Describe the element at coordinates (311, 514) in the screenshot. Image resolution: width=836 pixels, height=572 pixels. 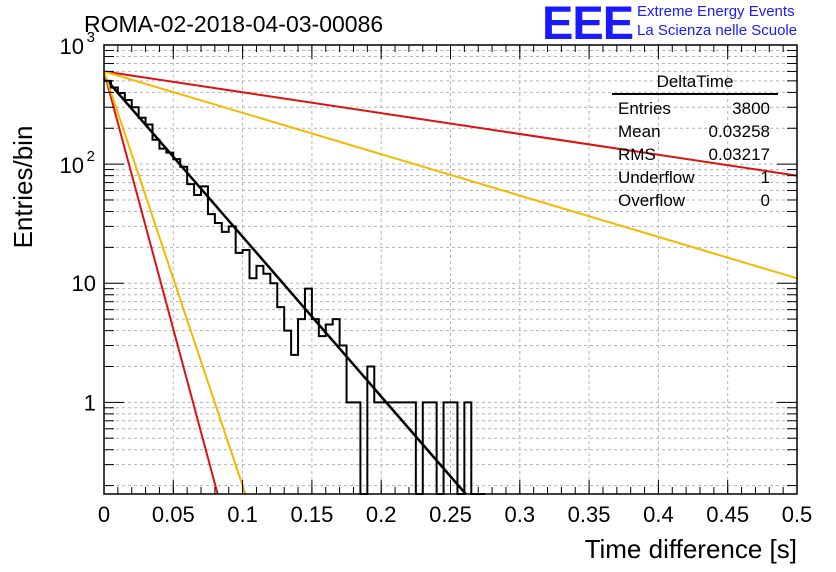
I see `x-tick-label: 0.15` at that location.